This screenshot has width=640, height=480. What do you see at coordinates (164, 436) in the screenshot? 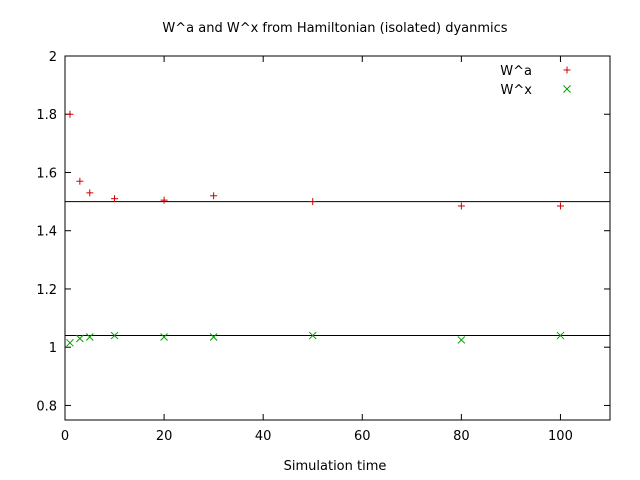
I see `x-tick-label: 20` at bounding box center [164, 436].